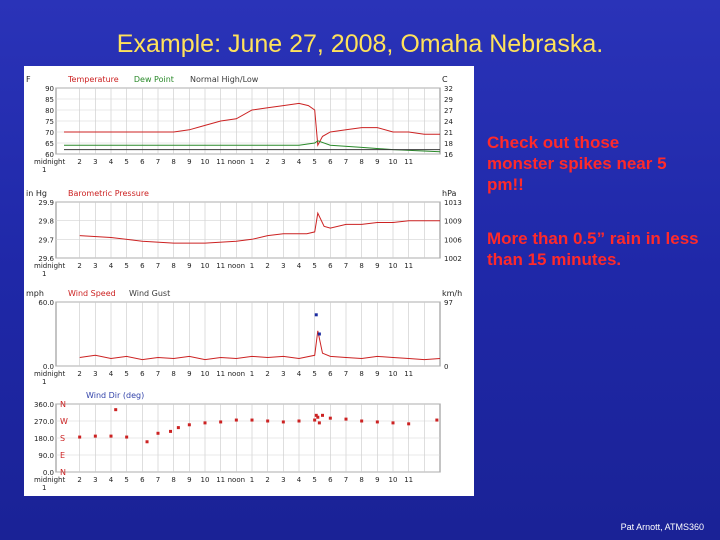 The width and height of the screenshot is (720, 540). Describe the element at coordinates (49, 89) in the screenshot. I see `y-tick-left: 90` at that location.